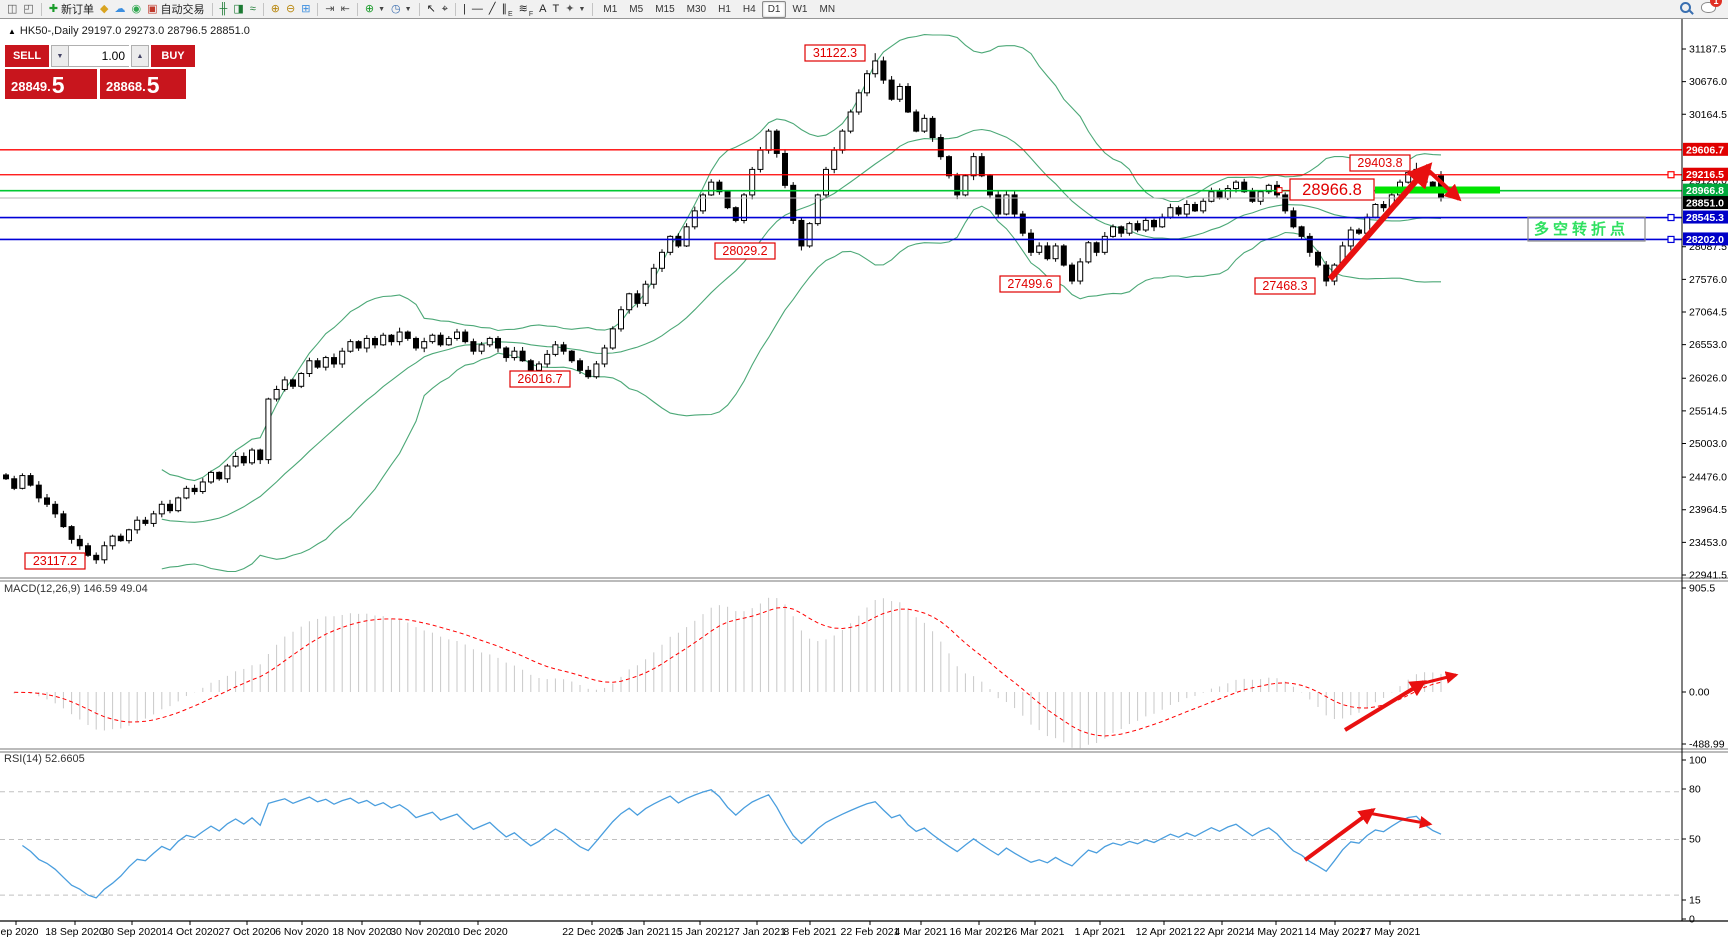  What do you see at coordinates (492, 9) in the screenshot?
I see `trendline-tool: ╱` at bounding box center [492, 9].